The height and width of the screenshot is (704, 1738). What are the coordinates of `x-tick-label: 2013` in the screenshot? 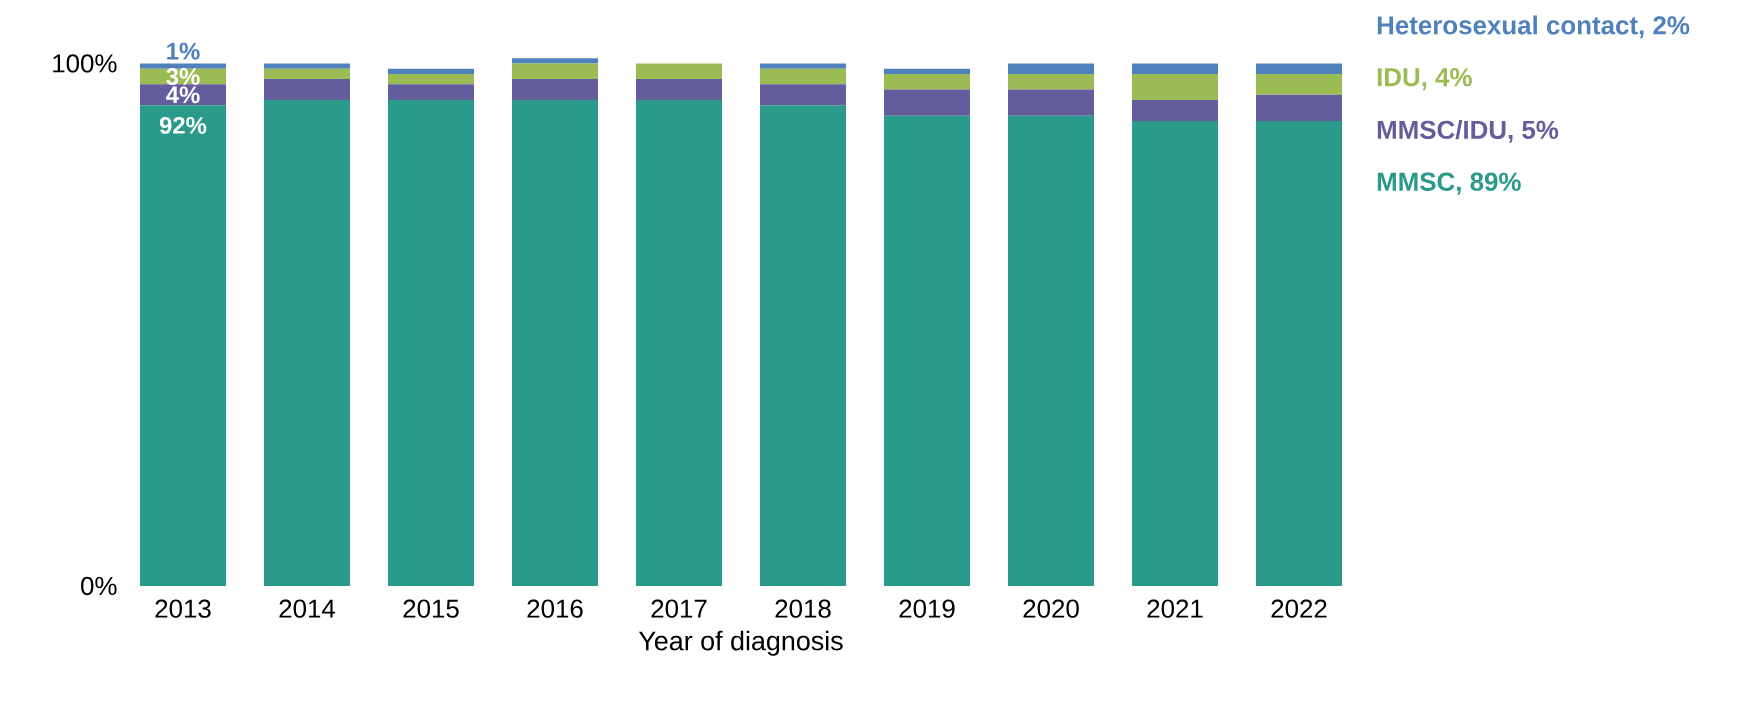 It's located at (183, 608).